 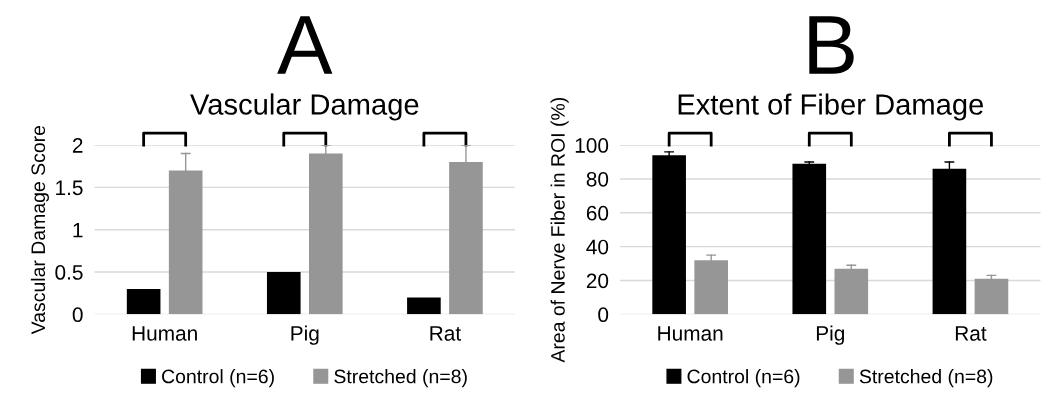 I want to click on y-axis-title: Vascular Damage Score, so click(x=39, y=230).